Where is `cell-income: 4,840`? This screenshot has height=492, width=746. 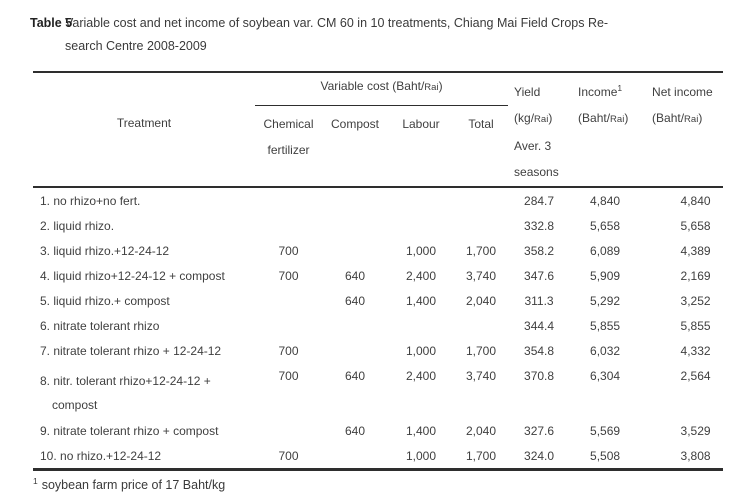
cell-income: 4,840 is located at coordinates (605, 200).